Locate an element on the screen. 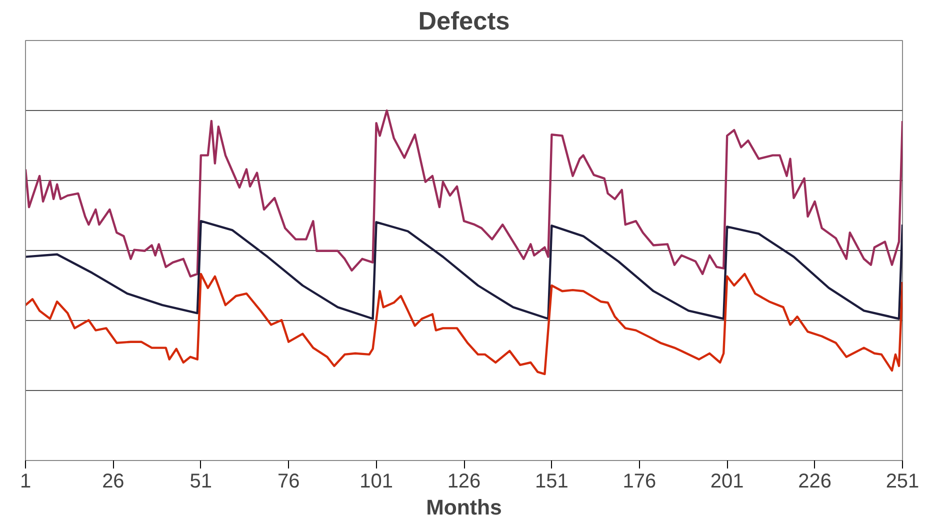  x-tick-label: 201 is located at coordinates (727, 481).